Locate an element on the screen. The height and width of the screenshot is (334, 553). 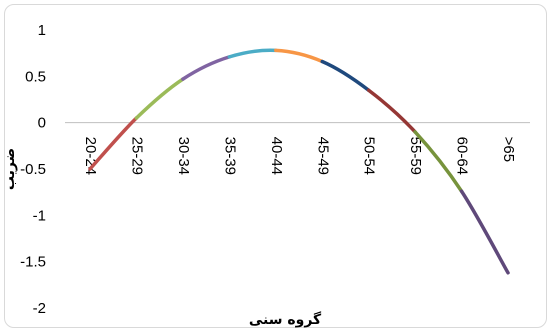
y-axis-ticks: 1 0.5 0 -0.5 -1 -1.5 -2 is located at coordinates (33, 169).